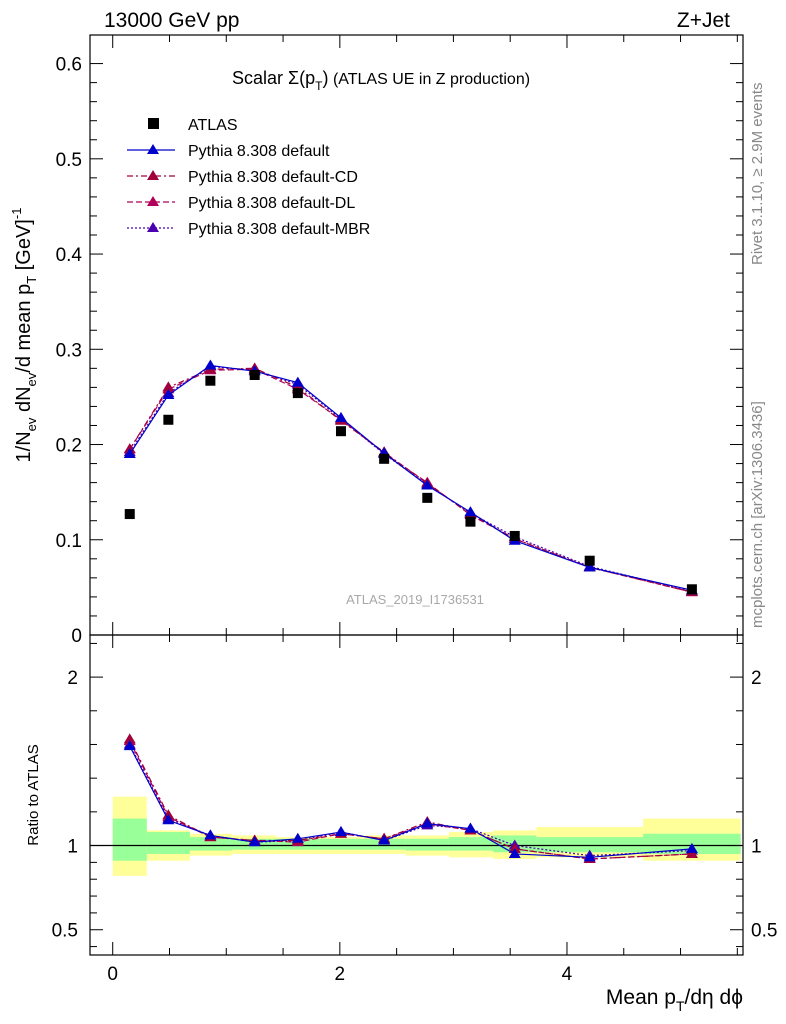 This screenshot has height=1024, width=786. What do you see at coordinates (153, 201) in the screenshot?
I see `legend-marker-dl` at bounding box center [153, 201].